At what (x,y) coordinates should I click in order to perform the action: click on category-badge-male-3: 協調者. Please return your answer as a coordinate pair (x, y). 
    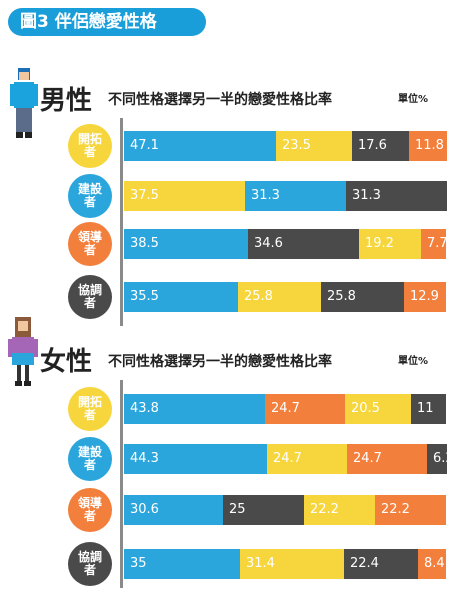
    Looking at the image, I should click on (90, 297).